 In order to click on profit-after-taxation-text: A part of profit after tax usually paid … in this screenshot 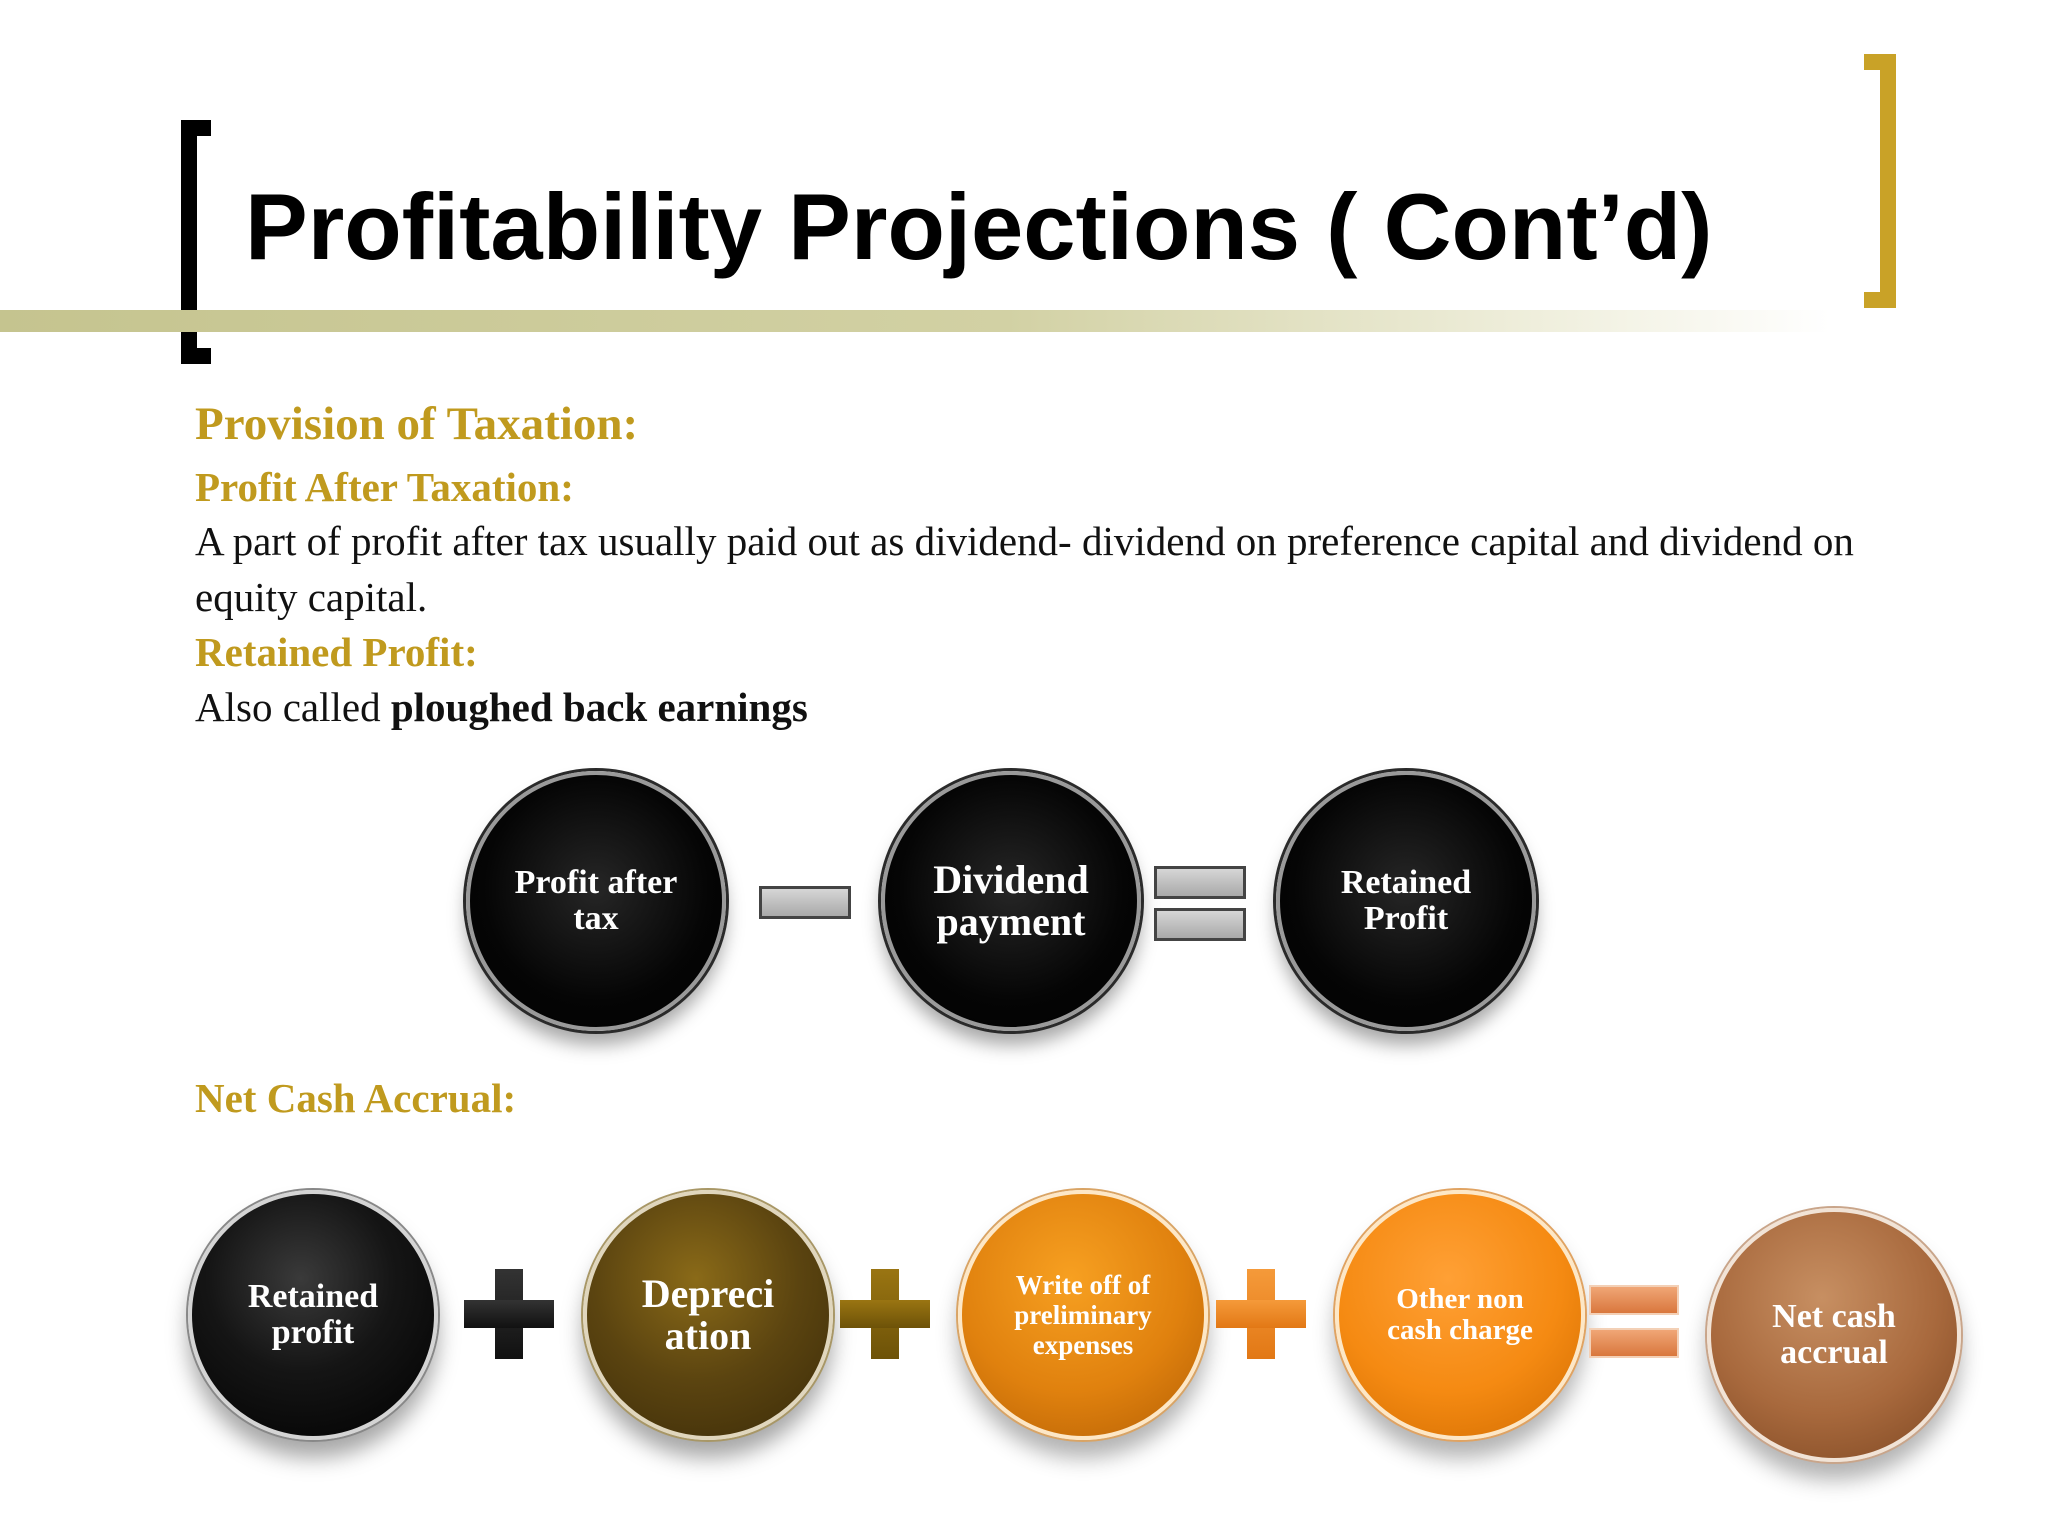, I will do `click(1024, 569)`.